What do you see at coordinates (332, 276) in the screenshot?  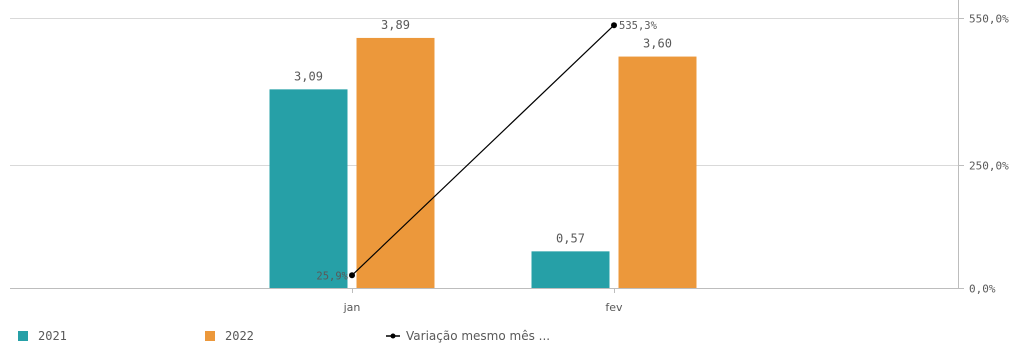 I see `line-value-label: 25,9%` at bounding box center [332, 276].